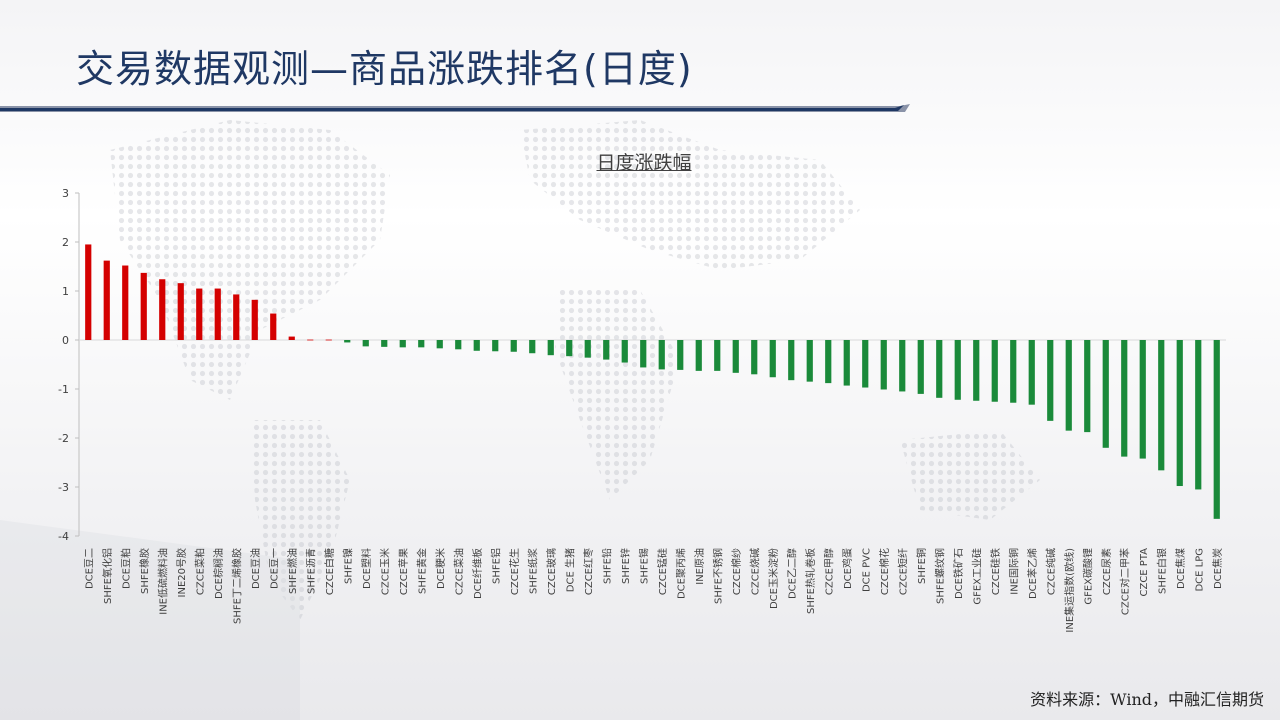  Describe the element at coordinates (218, 573) in the screenshot. I see `x-category-label: DCE棕榈油` at that location.